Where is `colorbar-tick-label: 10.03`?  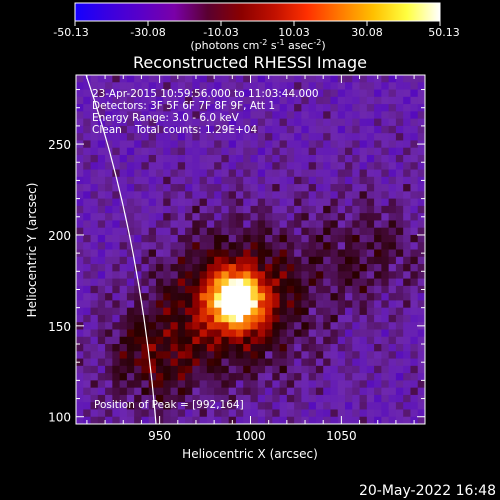 colorbar-tick-label: 10.03 is located at coordinates (294, 32).